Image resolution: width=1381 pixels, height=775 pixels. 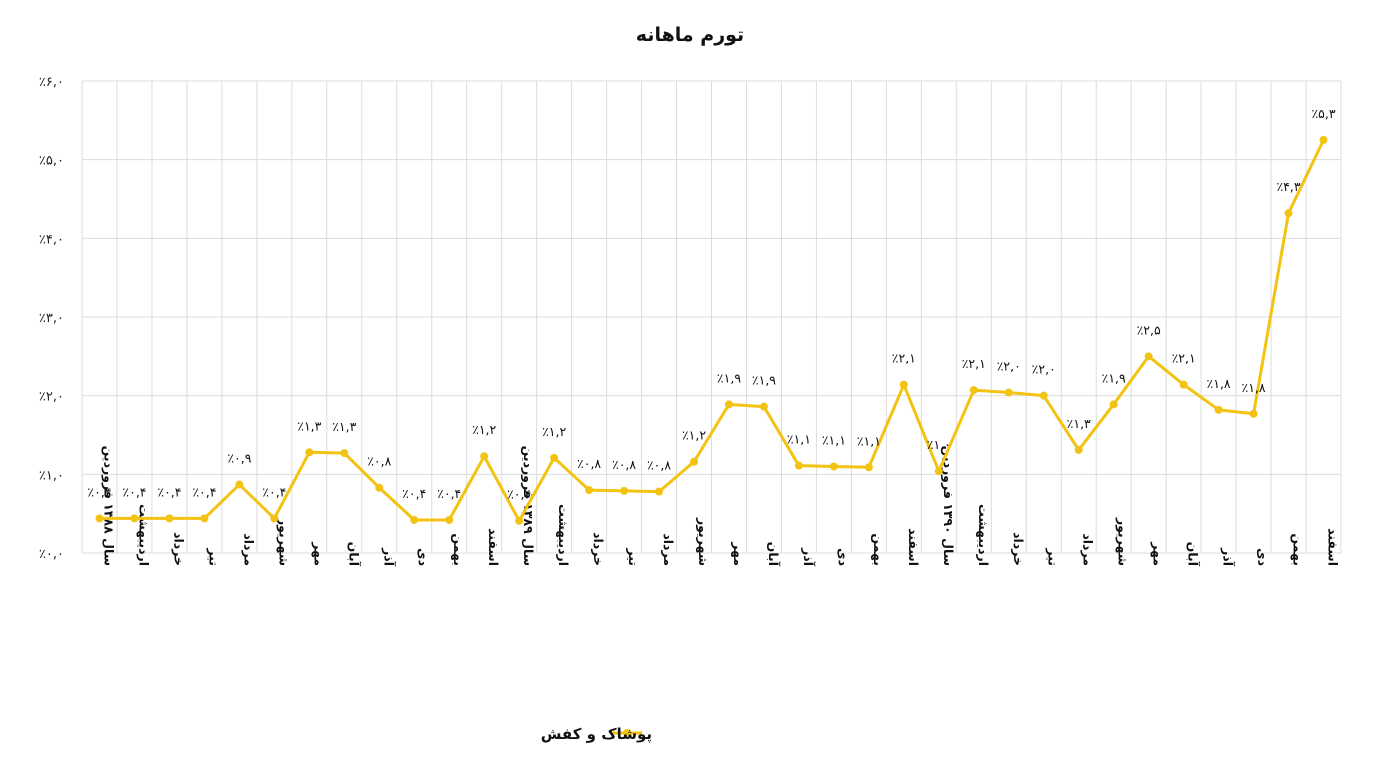 I want to click on legend-marker, so click(x=627, y=733).